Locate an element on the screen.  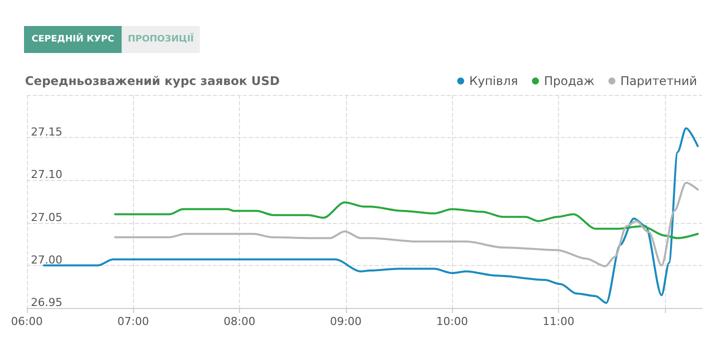
chart-title: Середньозважений курс заявок USD is located at coordinates (152, 81).